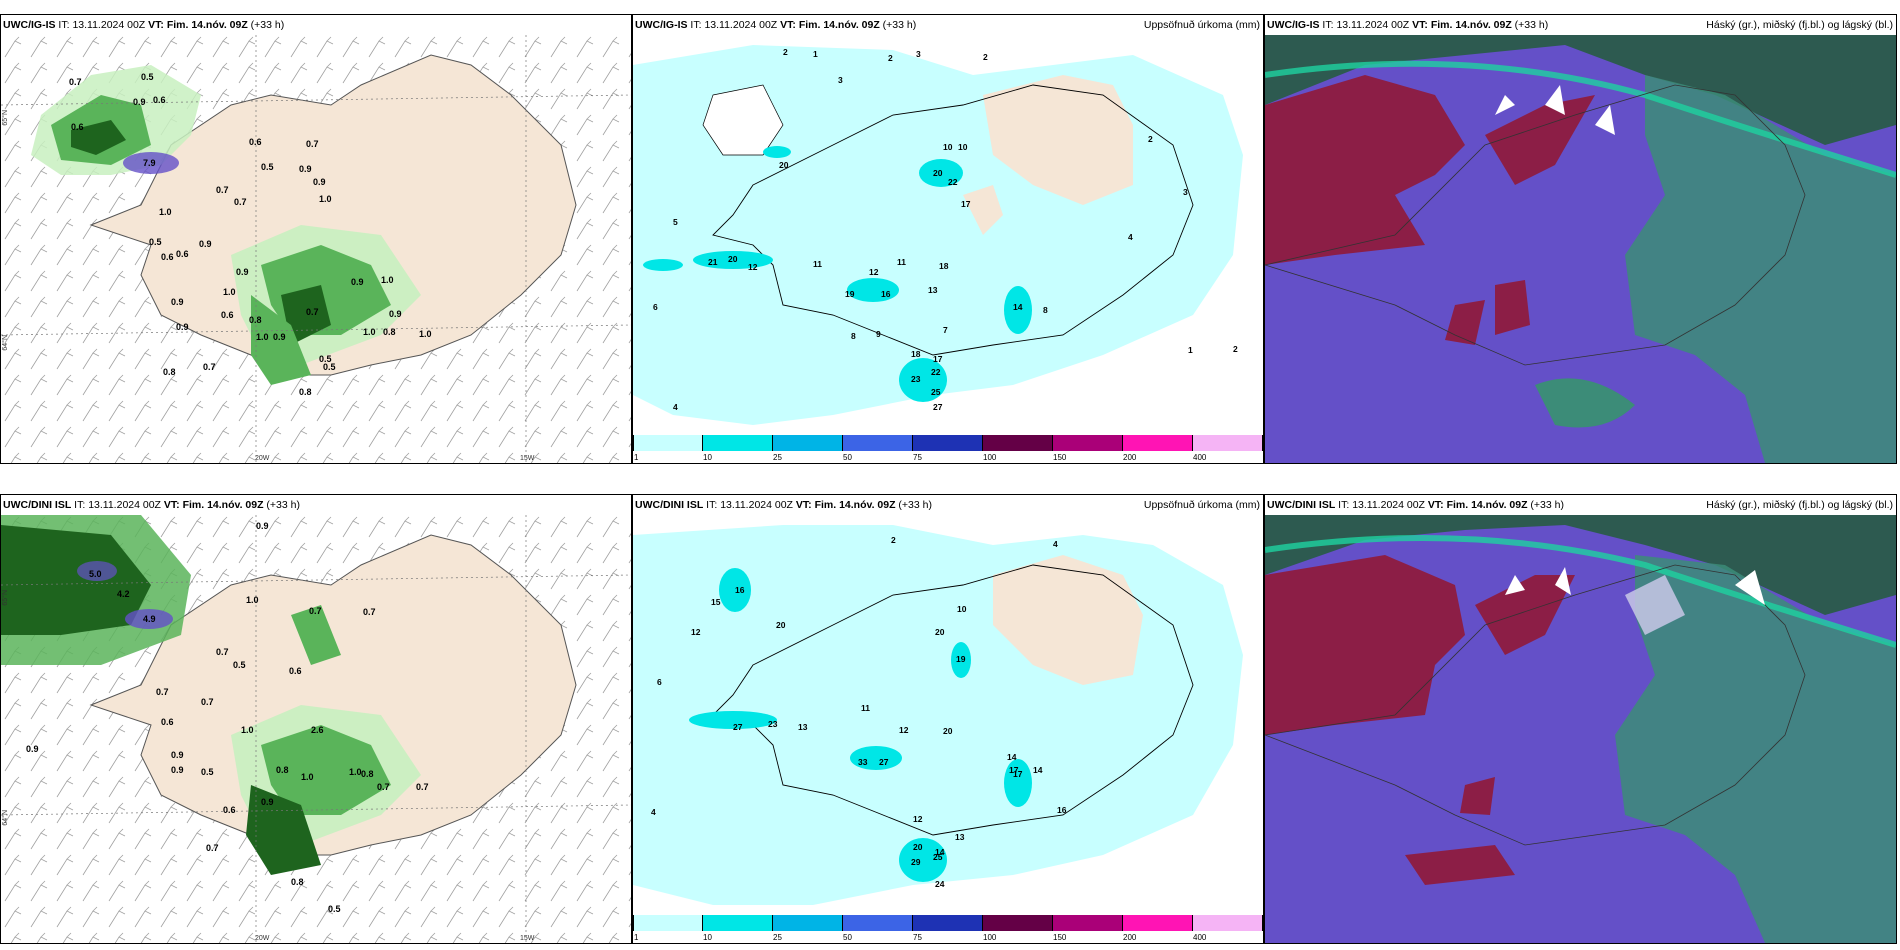 The height and width of the screenshot is (950, 1900). Describe the element at coordinates (773, 724) in the screenshot. I see `value-label: 23` at that location.